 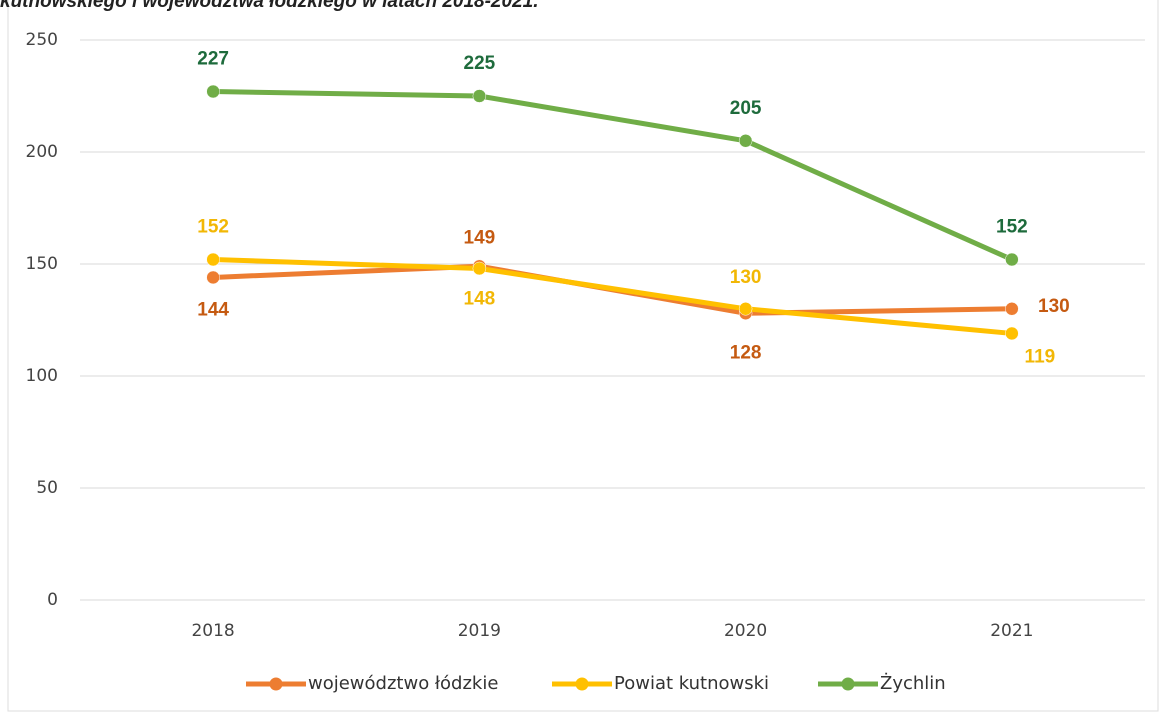 I want to click on legend-label: Powiat kutnowski, so click(x=691, y=683).